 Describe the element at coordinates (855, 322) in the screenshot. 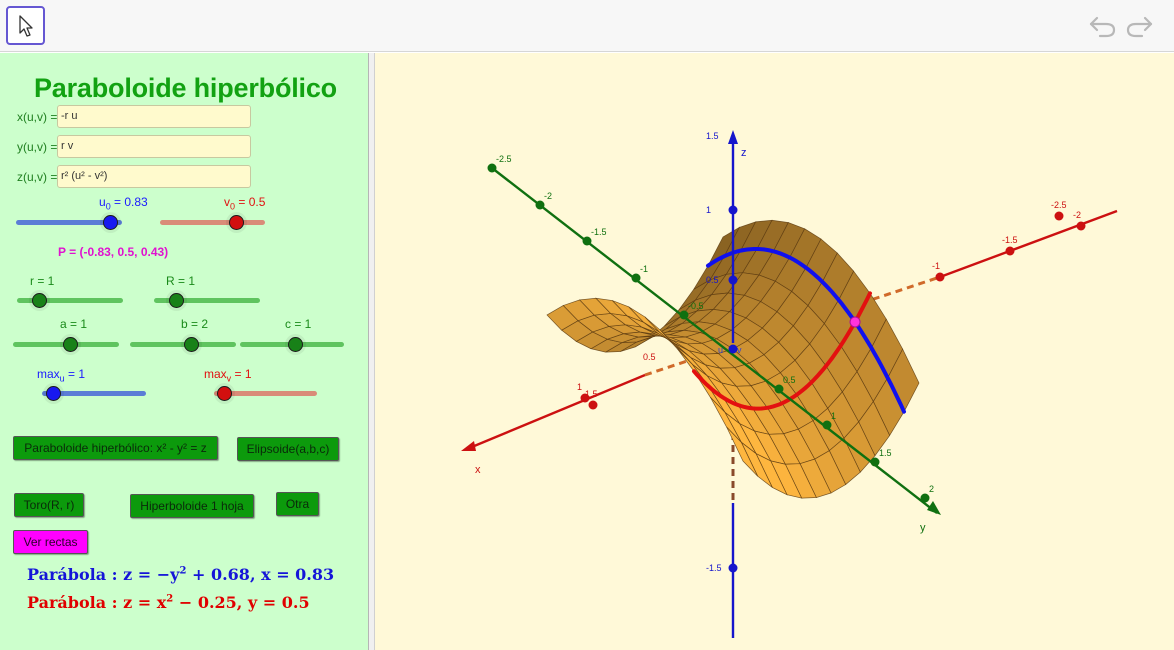

I see `point-p-dot` at that location.